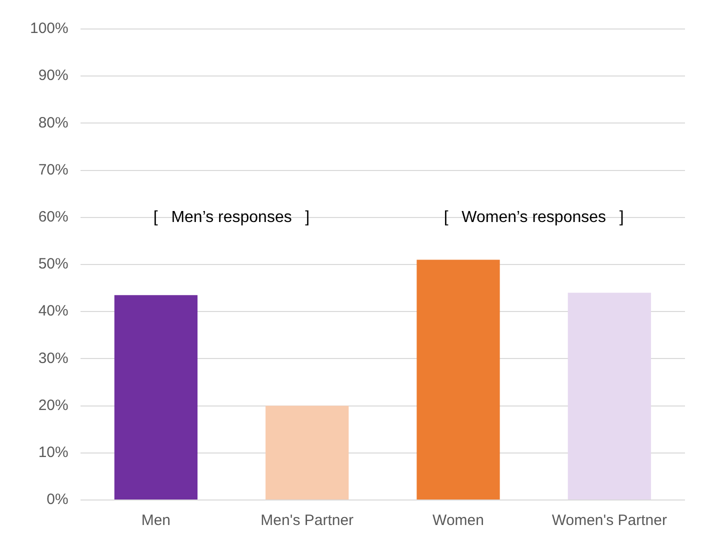  What do you see at coordinates (534, 217) in the screenshot?
I see `annotation: [ Women’s responses ]` at bounding box center [534, 217].